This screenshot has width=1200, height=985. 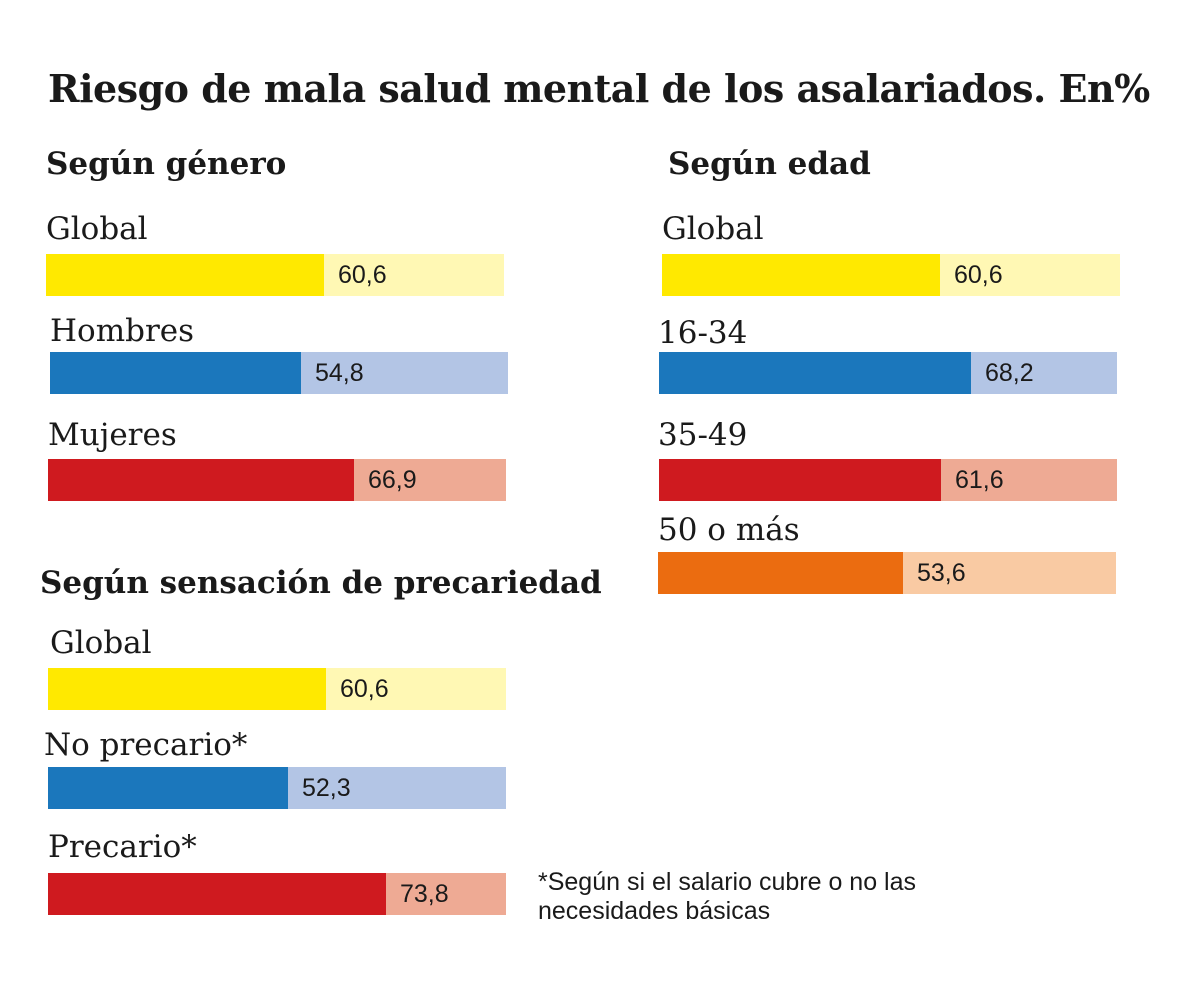 What do you see at coordinates (339, 372) in the screenshot?
I see `value-label: 54,8` at bounding box center [339, 372].